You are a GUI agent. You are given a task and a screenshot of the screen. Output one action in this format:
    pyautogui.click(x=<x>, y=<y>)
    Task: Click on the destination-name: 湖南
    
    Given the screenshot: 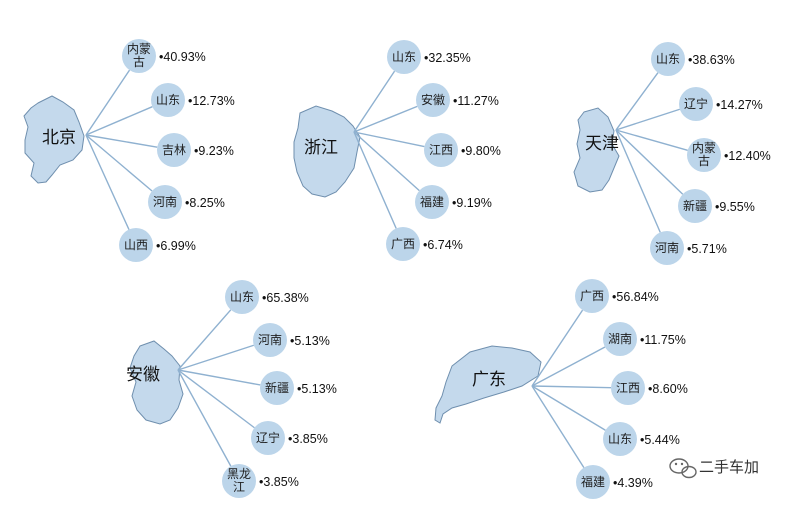 What is the action you would take?
    pyautogui.click(x=620, y=338)
    